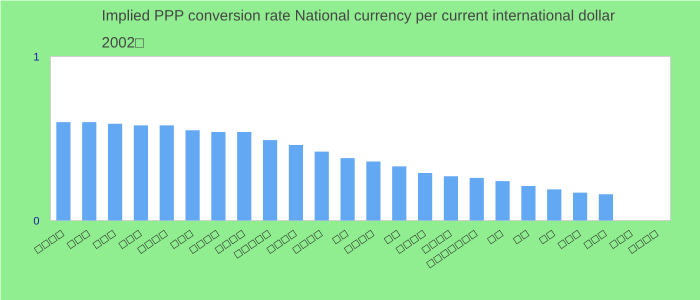 The width and height of the screenshot is (700, 300). I want to click on y-tick-label: 0, so click(36, 222).